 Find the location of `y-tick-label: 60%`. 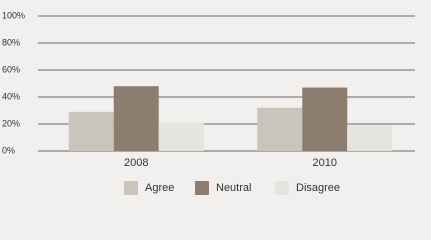

y-tick-label: 60% is located at coordinates (11, 69).